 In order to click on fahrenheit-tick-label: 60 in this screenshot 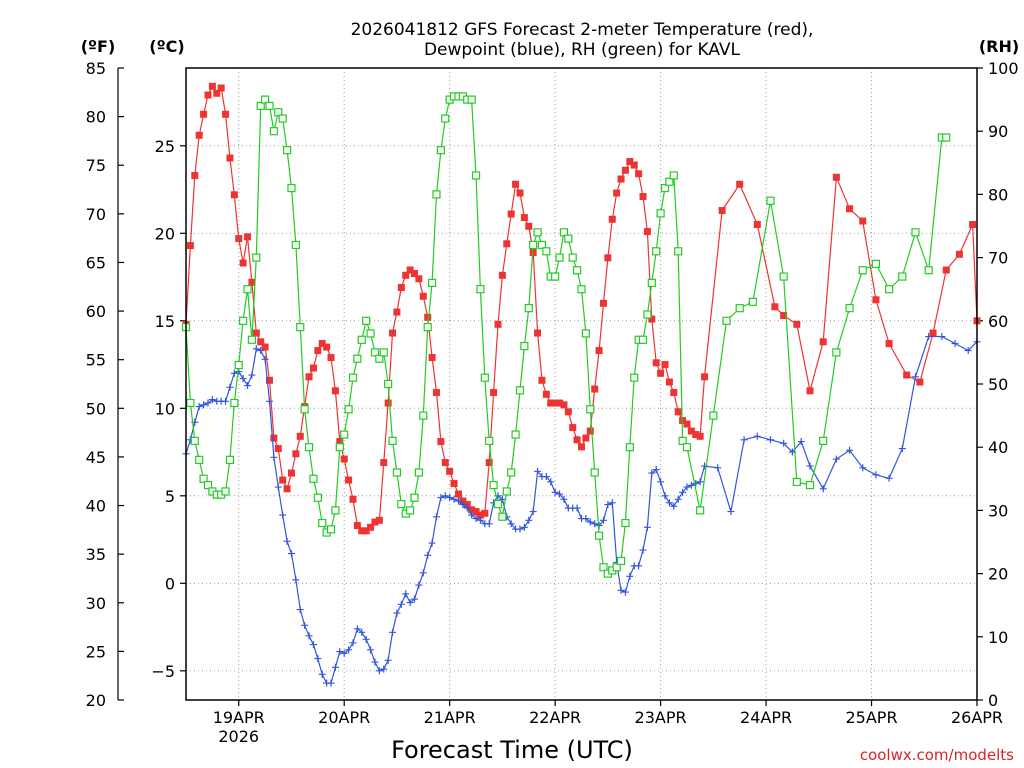, I will do `click(96, 311)`.